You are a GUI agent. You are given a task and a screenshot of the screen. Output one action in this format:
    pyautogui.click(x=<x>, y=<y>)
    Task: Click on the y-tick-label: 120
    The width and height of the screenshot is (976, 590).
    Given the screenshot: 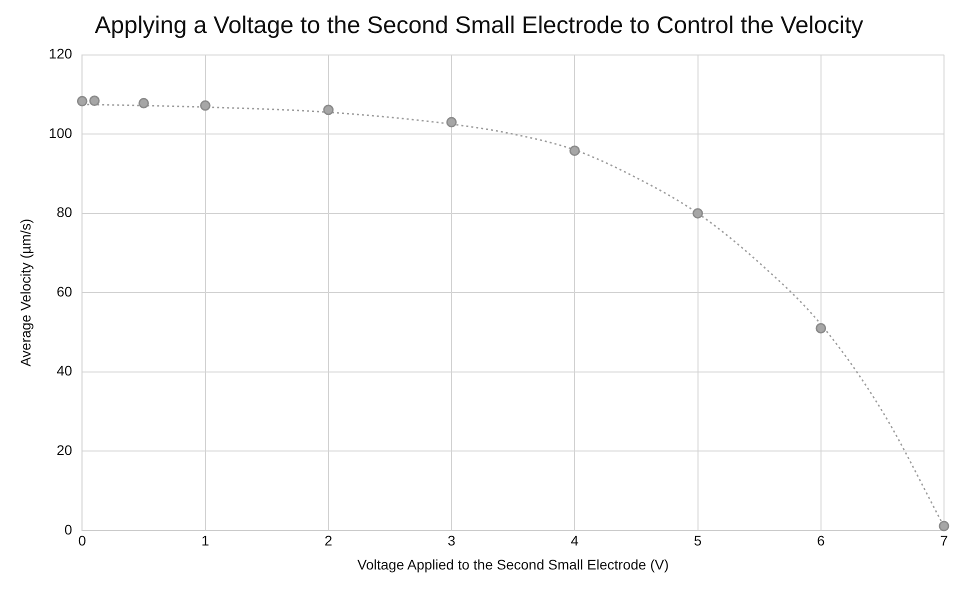 What is the action you would take?
    pyautogui.click(x=60, y=54)
    